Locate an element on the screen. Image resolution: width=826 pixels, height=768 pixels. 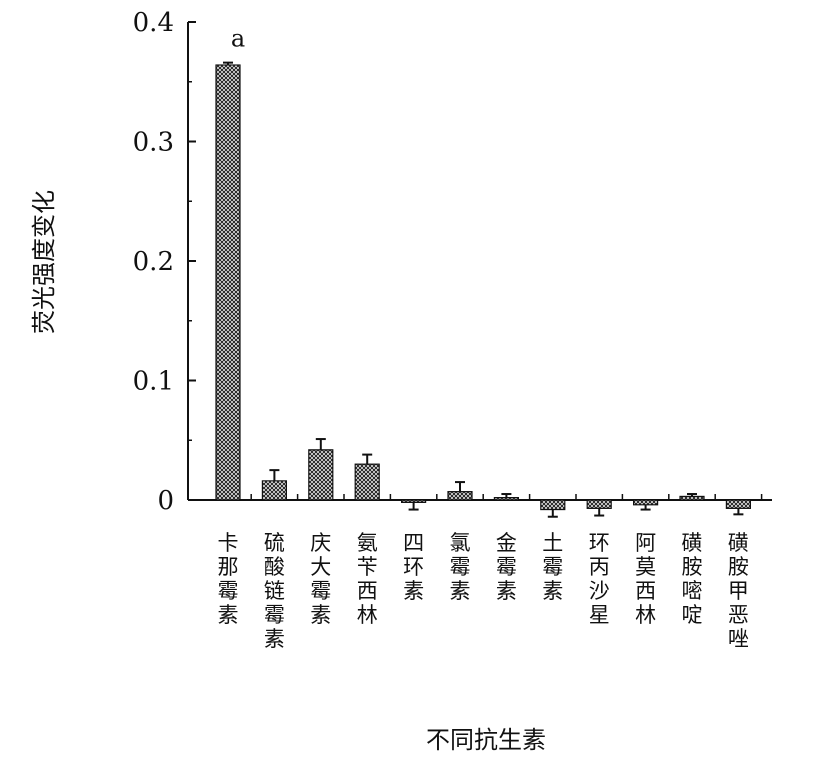
y-tick-label: 0 is located at coordinates (165, 501).